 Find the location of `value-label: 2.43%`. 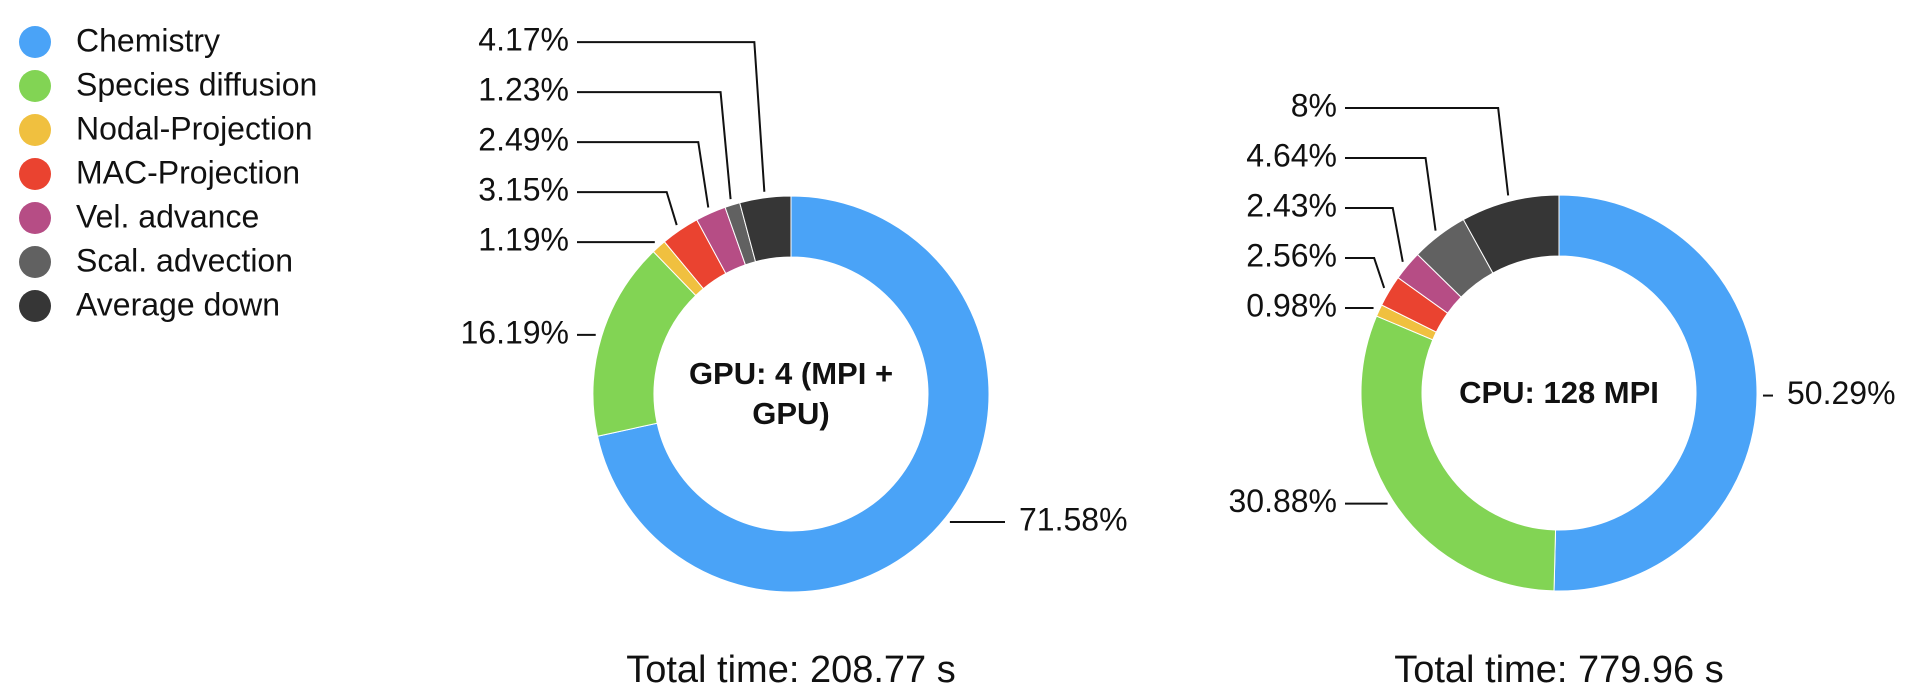

value-label: 2.43% is located at coordinates (1291, 205).